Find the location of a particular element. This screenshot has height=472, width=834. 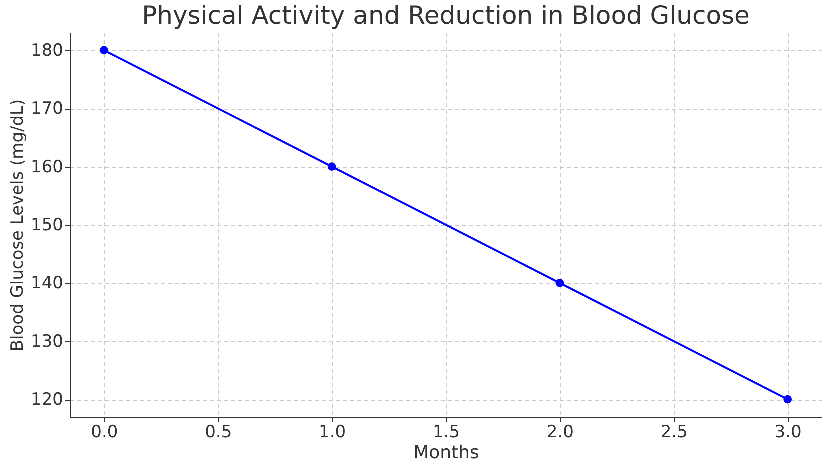

x-tick-label: 1.0 is located at coordinates (332, 432).